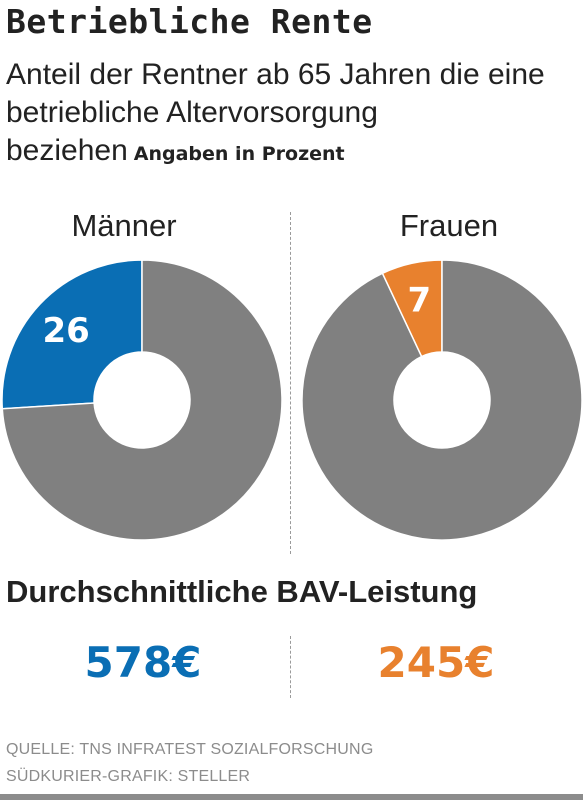  What do you see at coordinates (419, 301) in the screenshot?
I see `donut-label-1-0: 7` at bounding box center [419, 301].